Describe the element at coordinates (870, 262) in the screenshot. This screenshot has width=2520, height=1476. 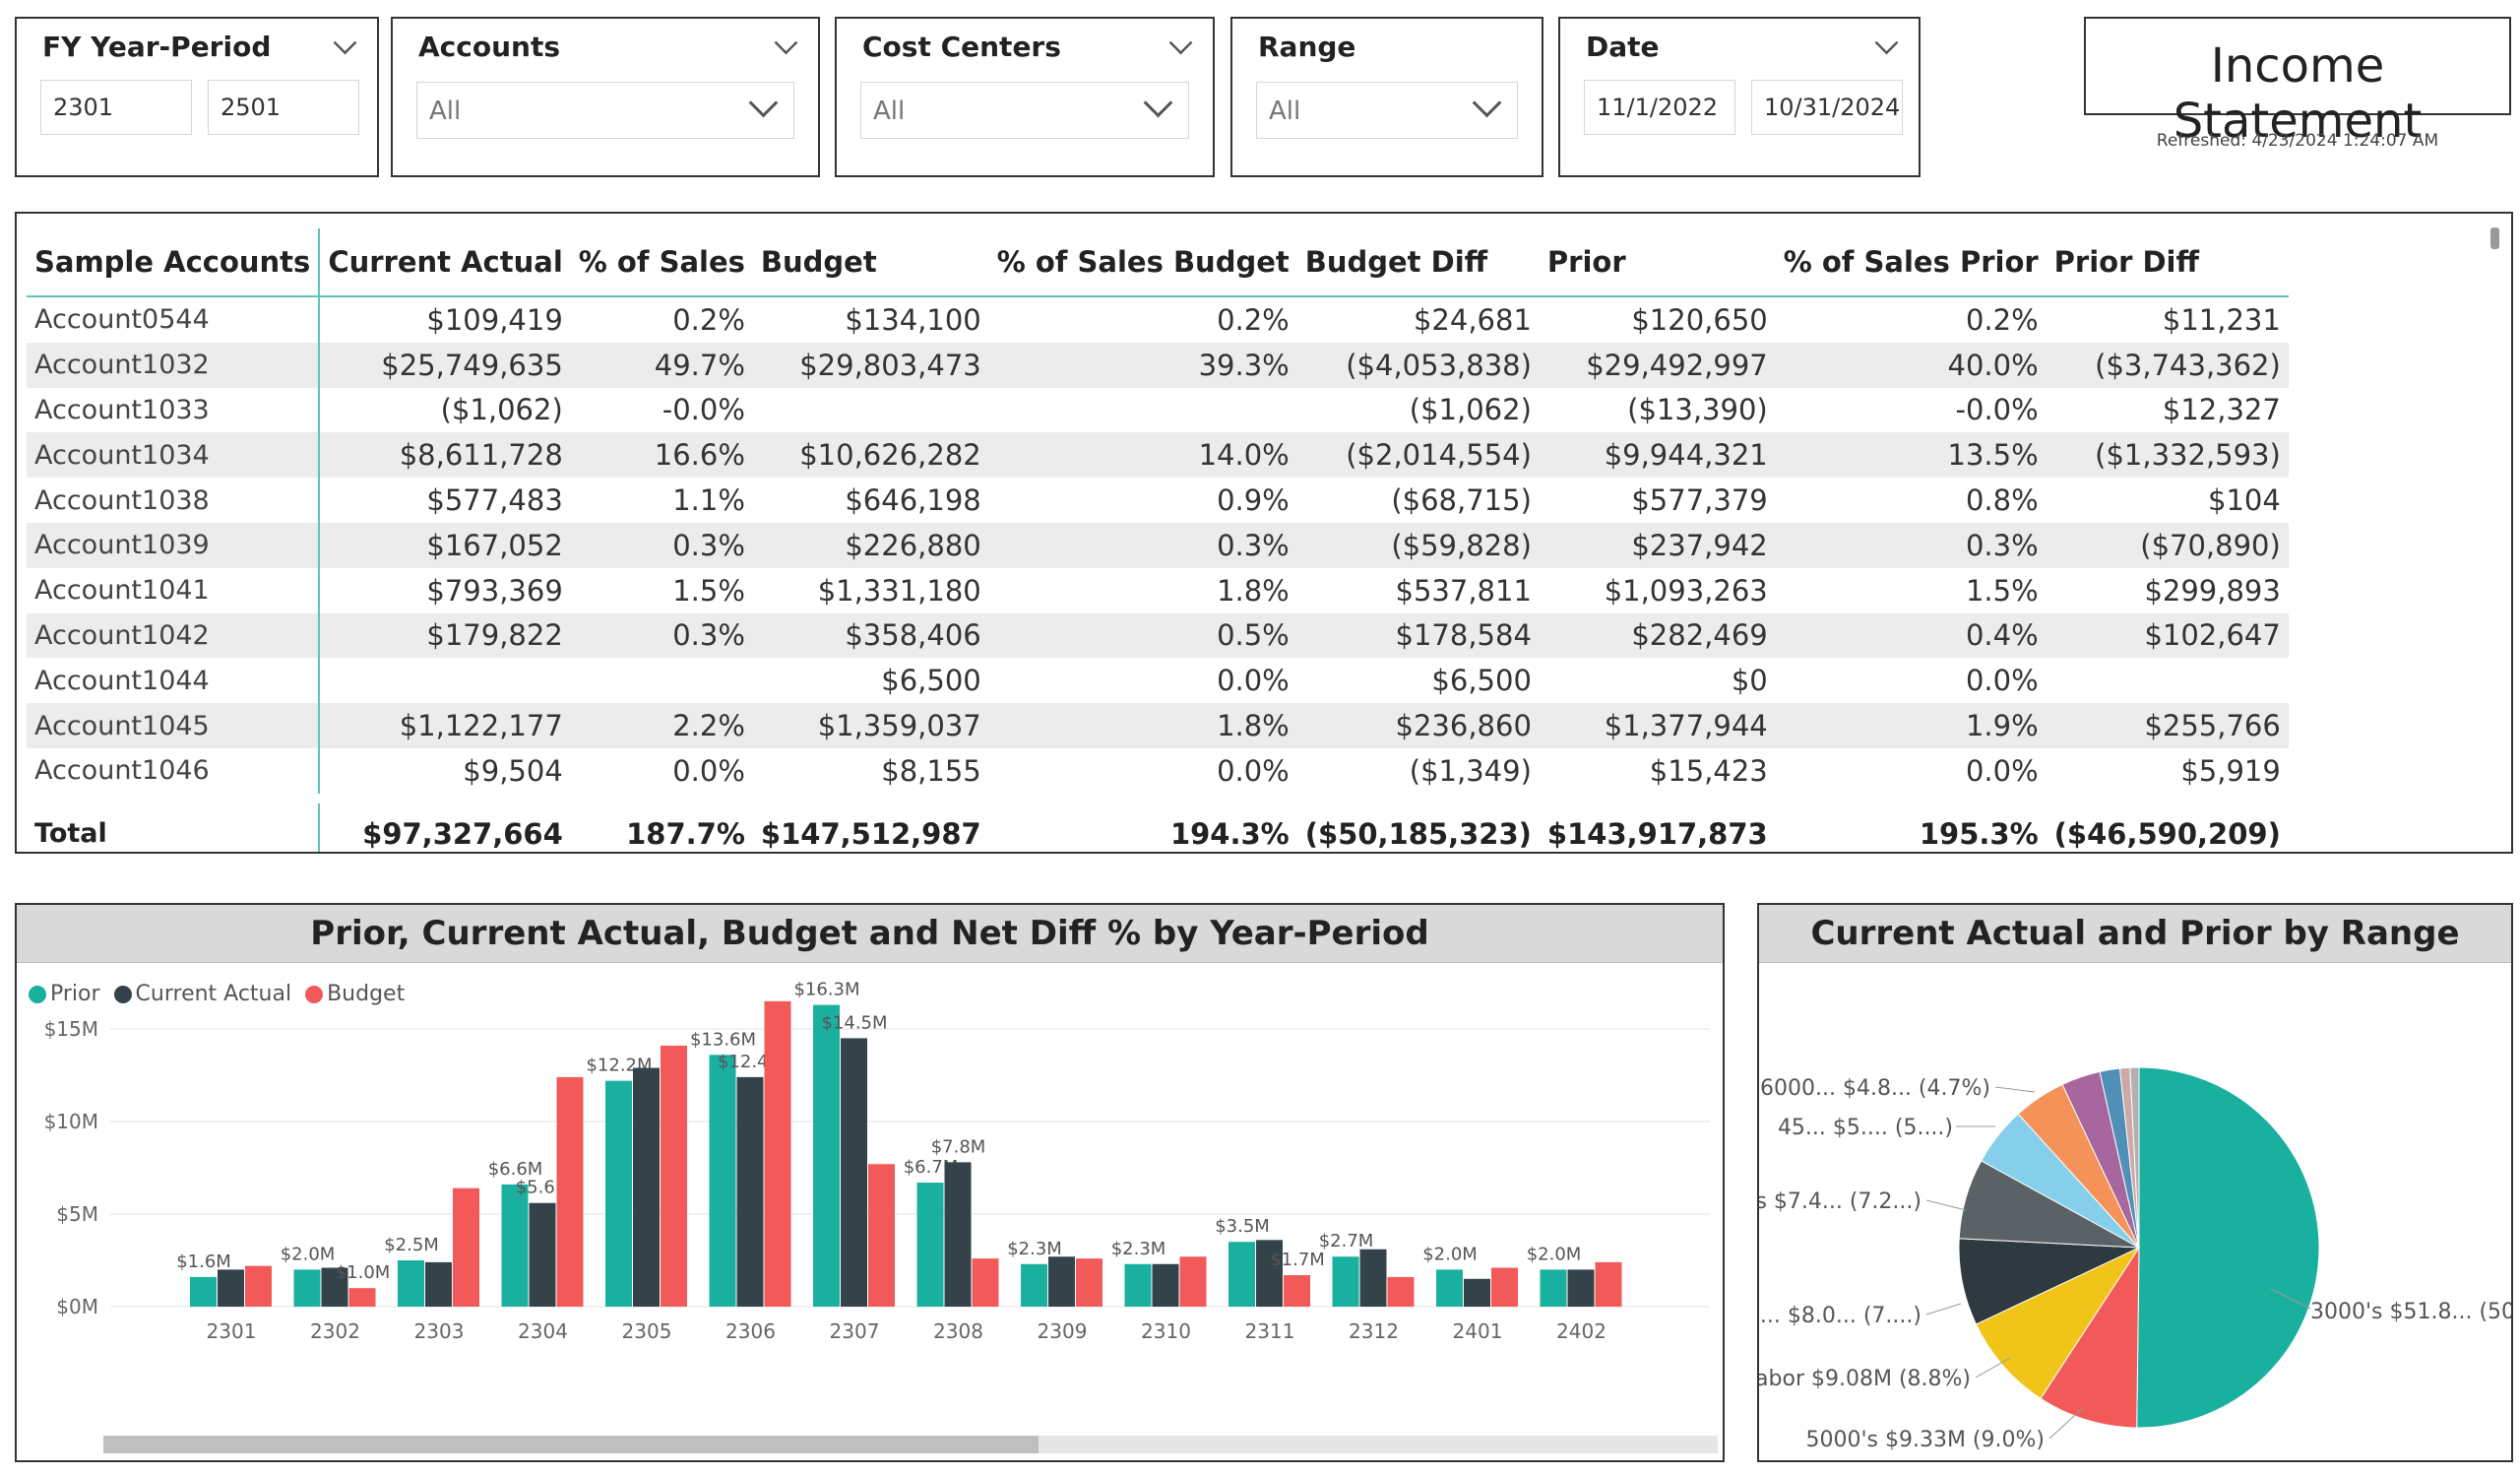
I see `column-header: Budget` at that location.